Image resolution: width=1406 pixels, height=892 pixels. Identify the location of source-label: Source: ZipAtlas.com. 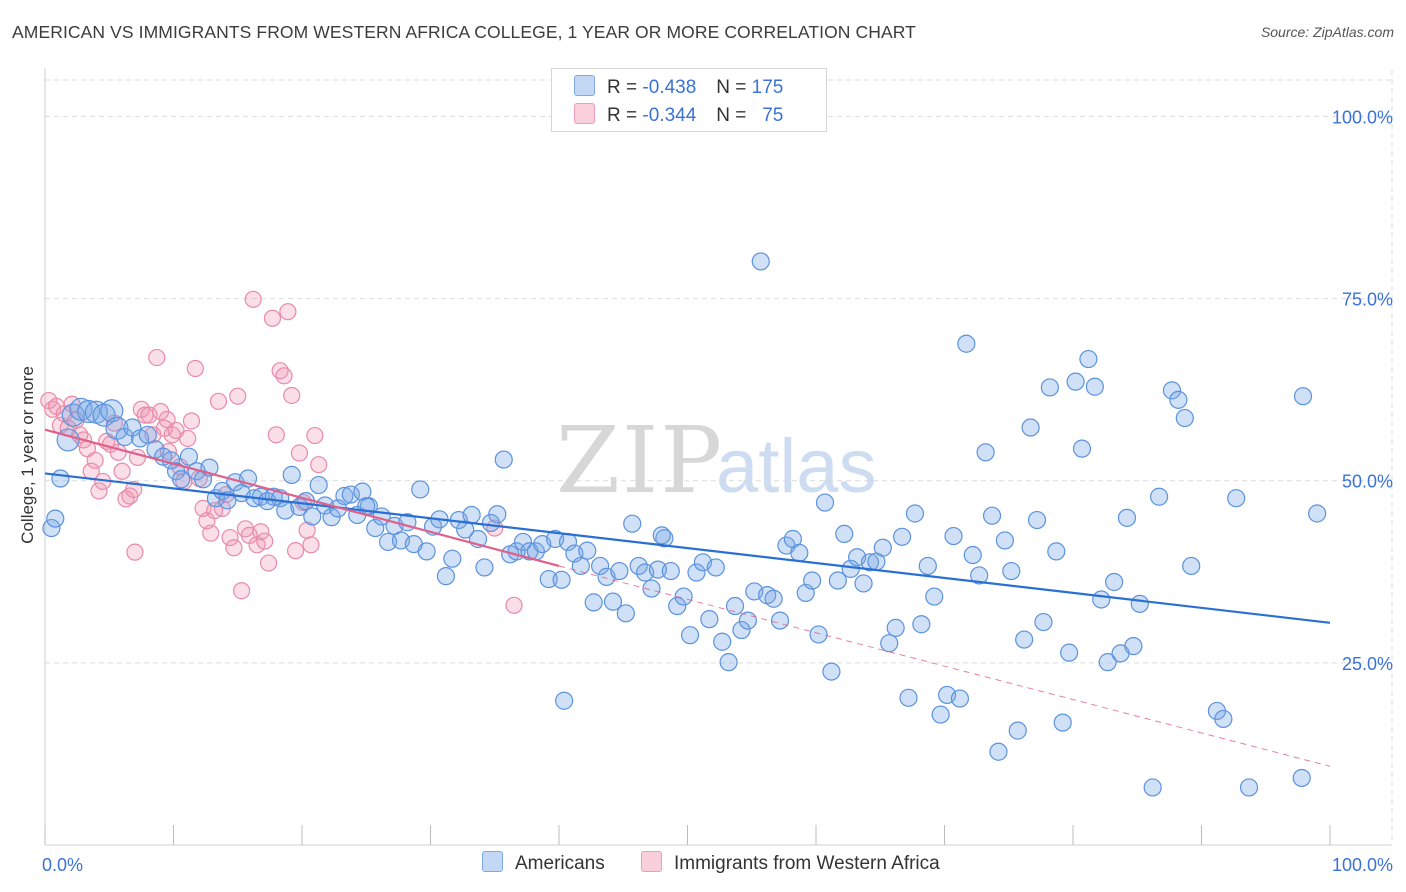
(1327, 32).